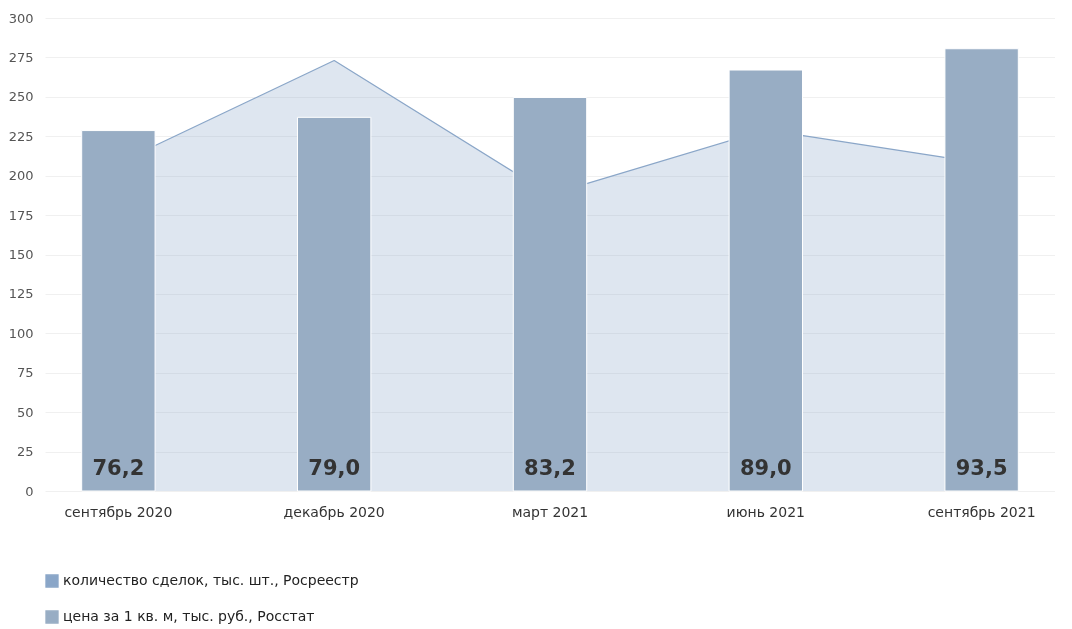  Describe the element at coordinates (981, 468) in the screenshot. I see `data-label: 93,5` at that location.